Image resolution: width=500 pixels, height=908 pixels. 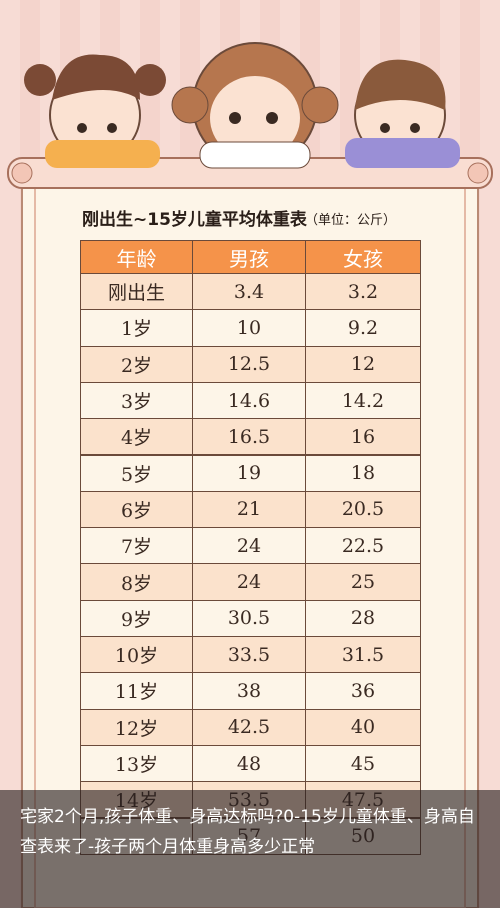 What do you see at coordinates (363, 364) in the screenshot?
I see `table-cell: 12` at bounding box center [363, 364].